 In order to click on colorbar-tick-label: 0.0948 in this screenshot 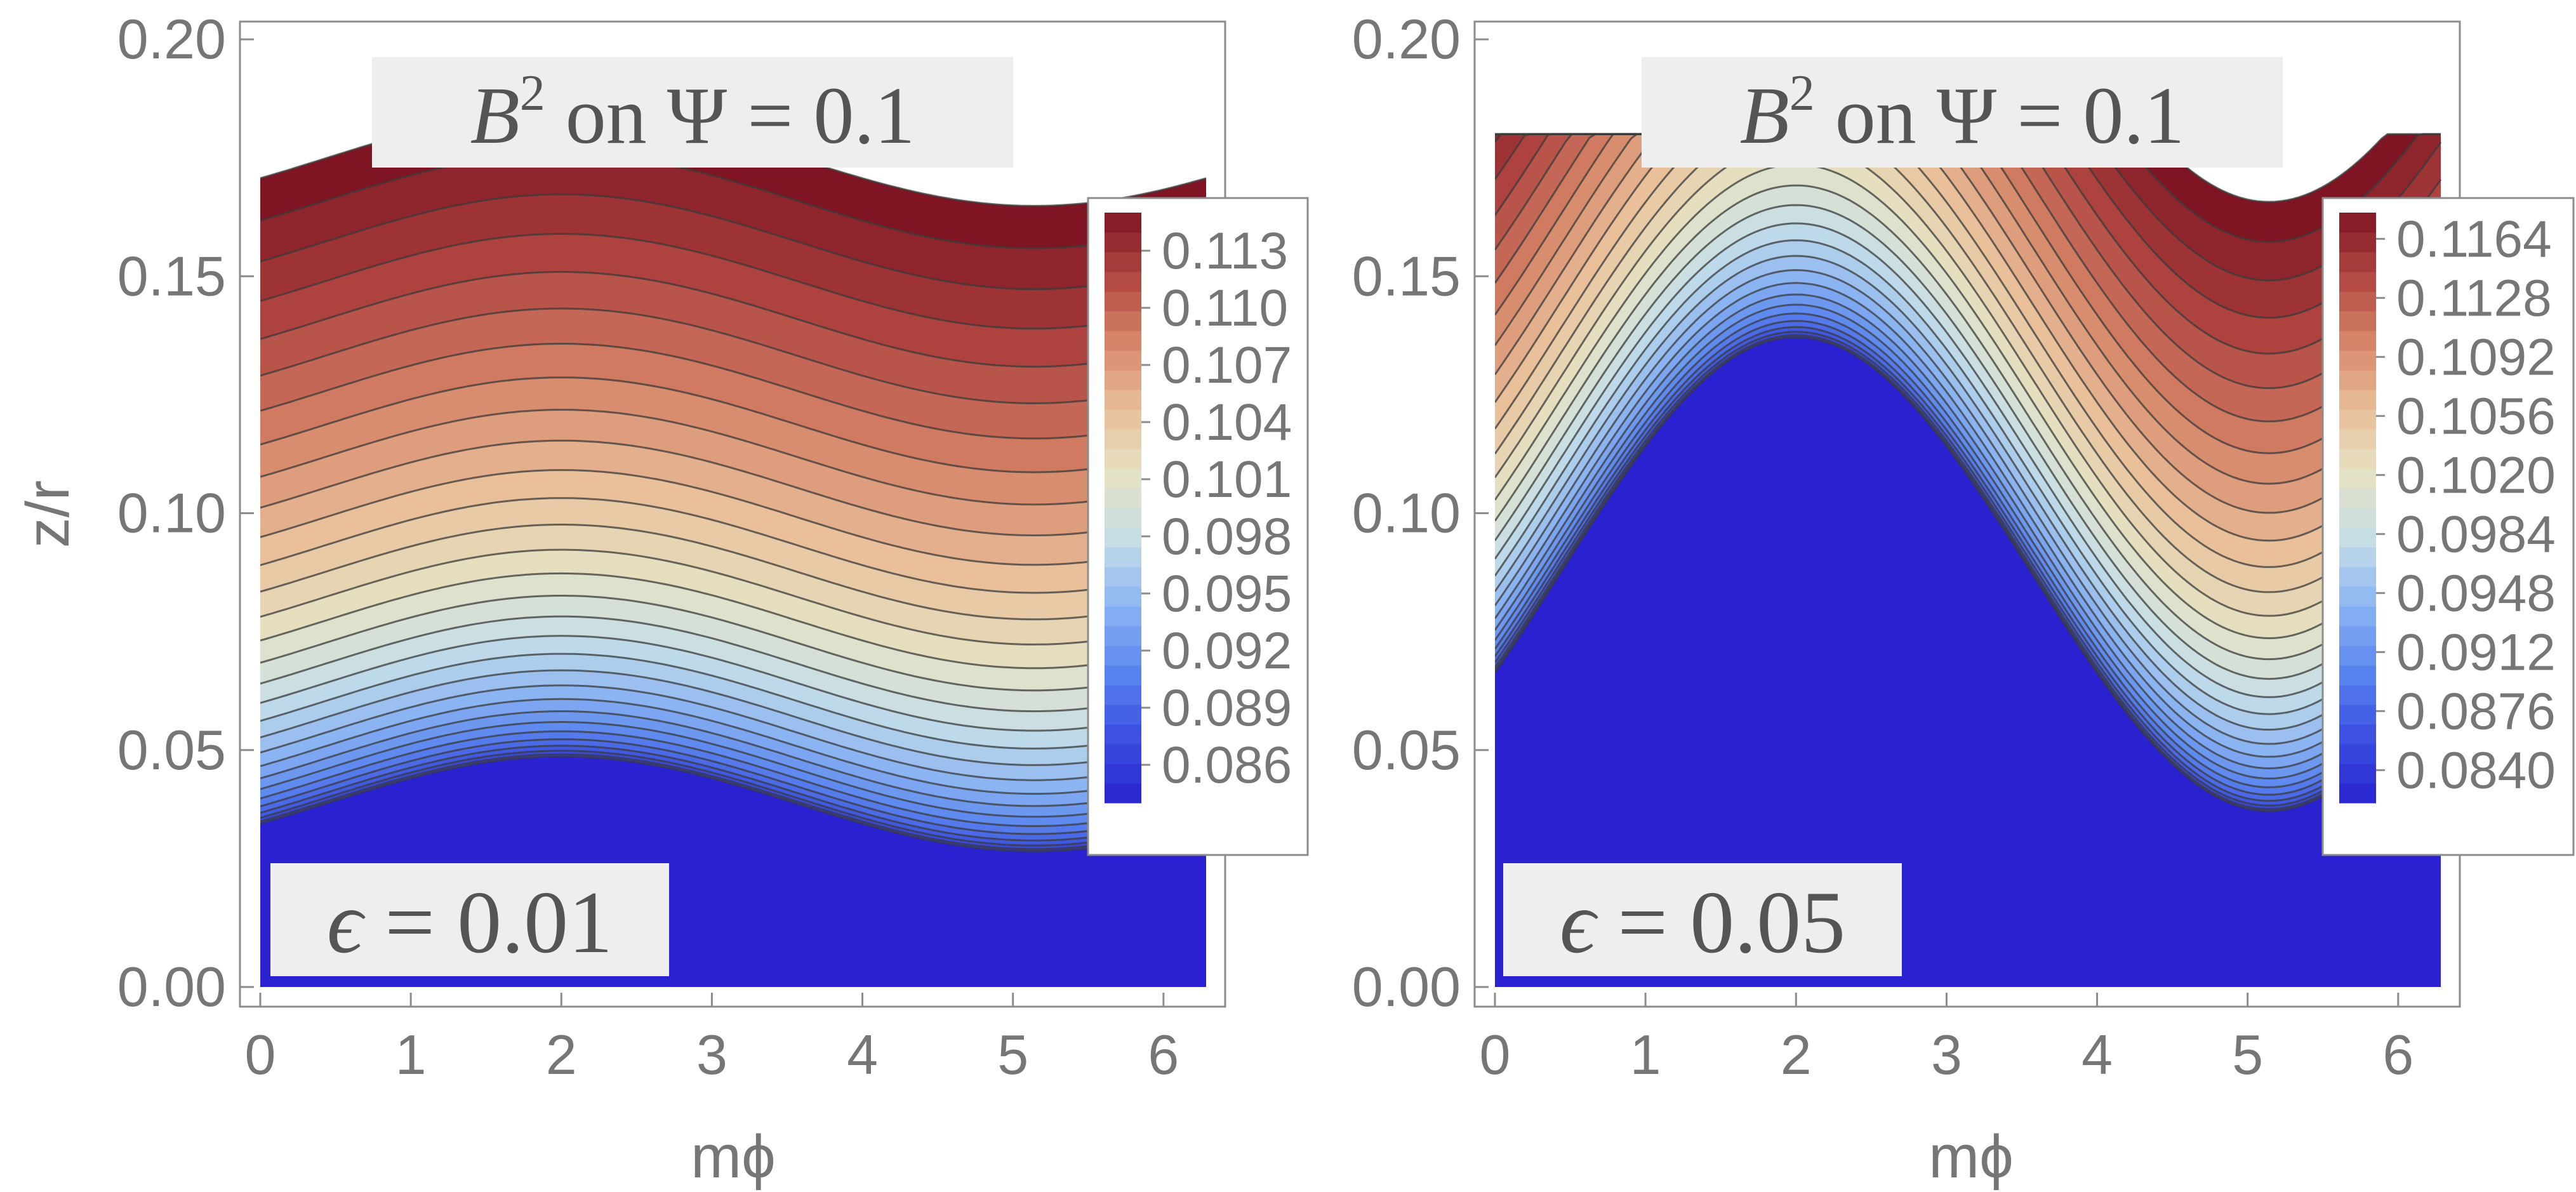, I will do `click(2476, 593)`.